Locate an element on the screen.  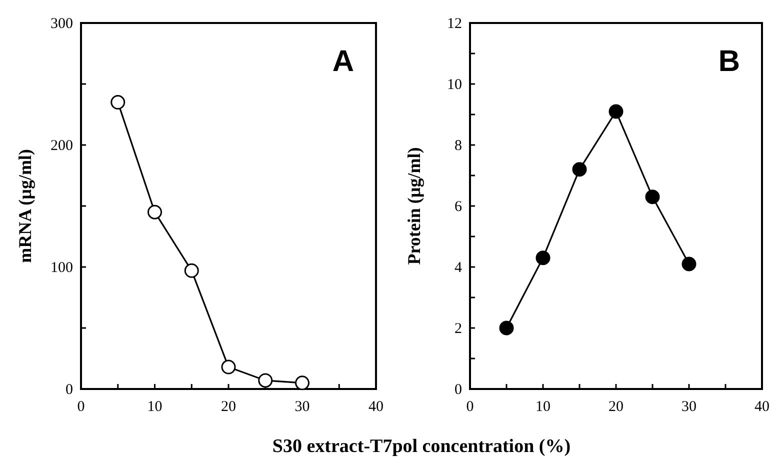
y-tick-label: 12 is located at coordinates (454, 24).